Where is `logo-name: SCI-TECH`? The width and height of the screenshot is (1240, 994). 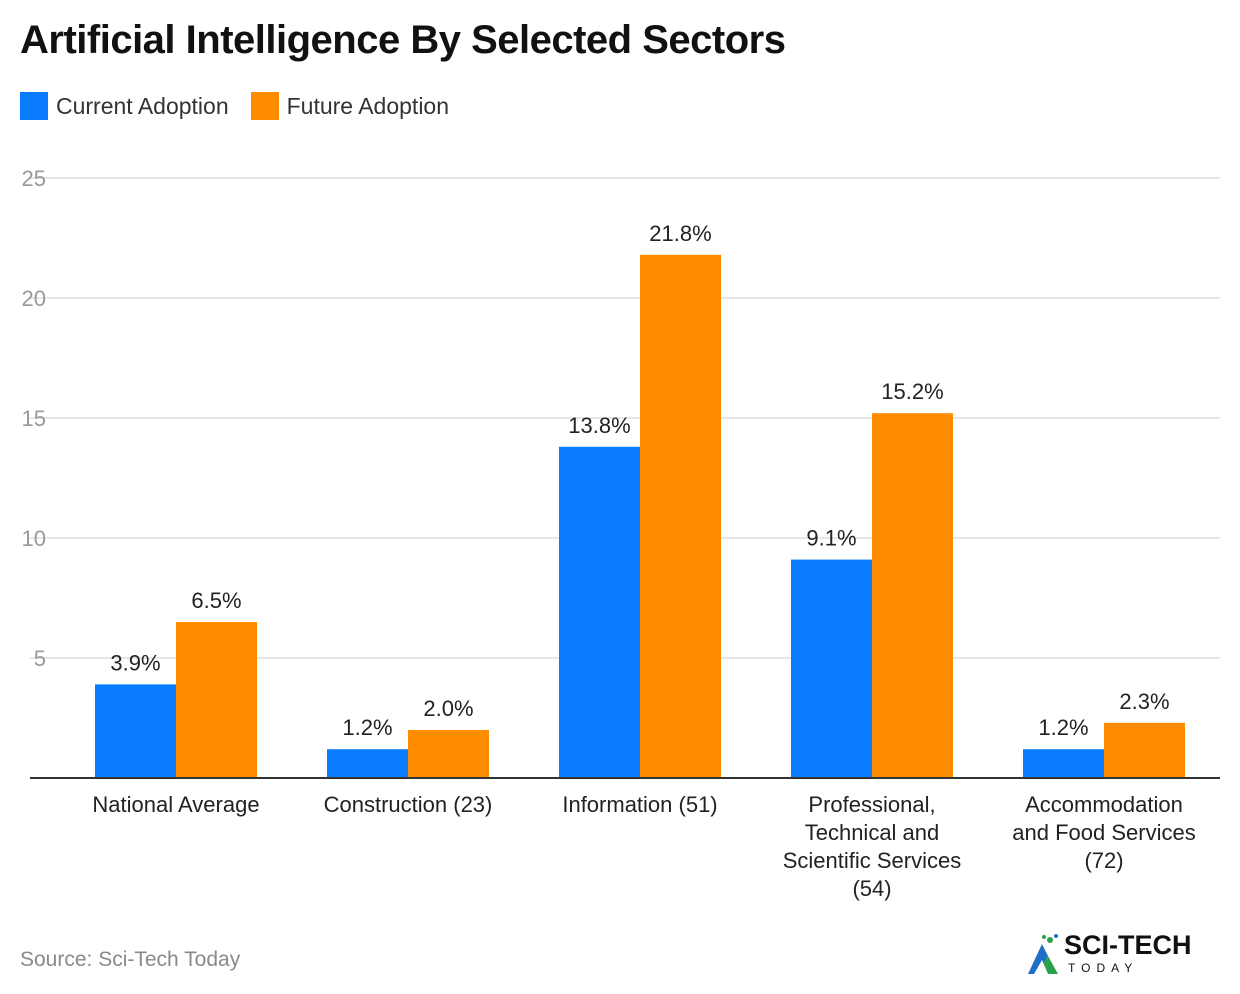
logo-name: SCI-TECH is located at coordinates (1128, 945).